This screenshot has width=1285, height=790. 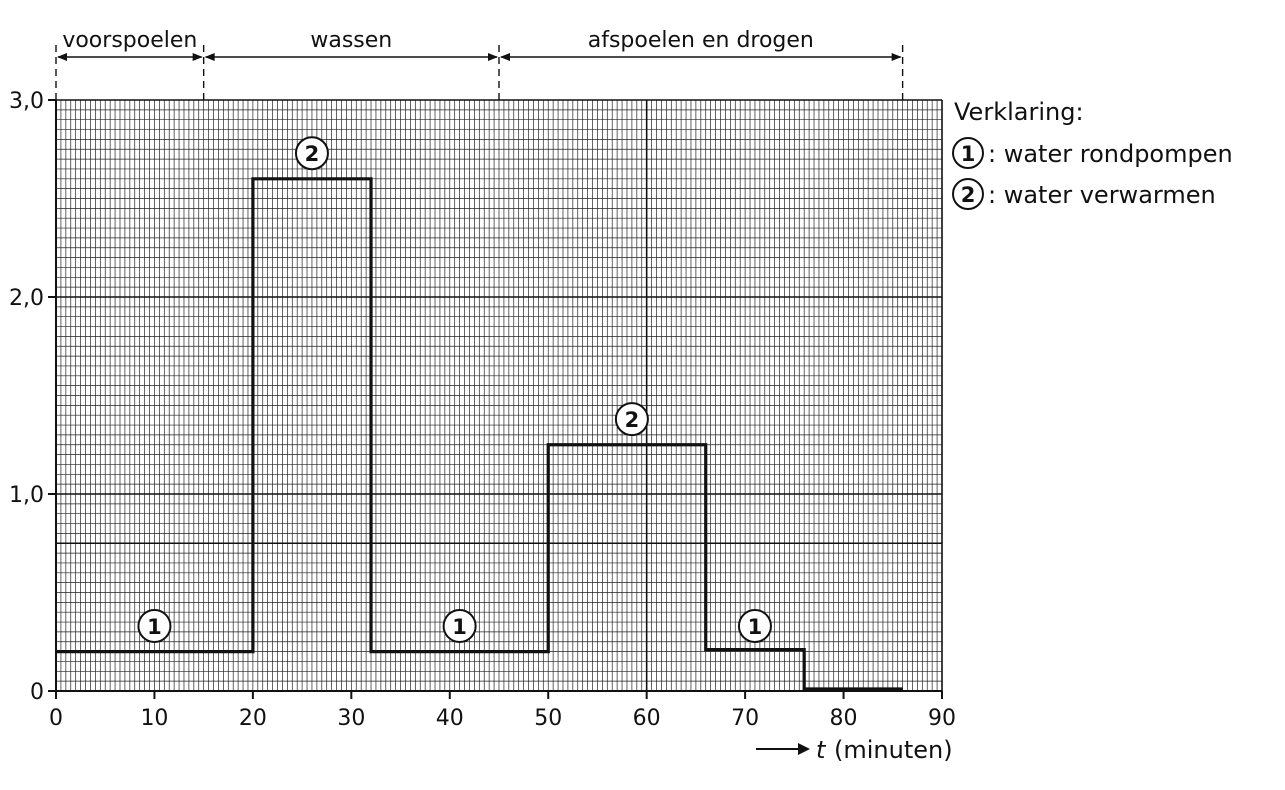 What do you see at coordinates (26, 101) in the screenshot?
I see `y-tick-label: 3,0` at bounding box center [26, 101].